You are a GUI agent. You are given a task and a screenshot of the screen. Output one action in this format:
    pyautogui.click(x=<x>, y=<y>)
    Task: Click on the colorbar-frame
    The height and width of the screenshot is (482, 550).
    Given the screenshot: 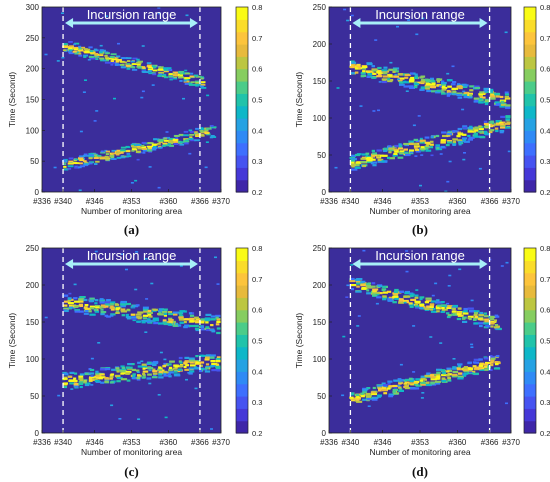 What is the action you would take?
    pyautogui.click(x=242, y=99)
    